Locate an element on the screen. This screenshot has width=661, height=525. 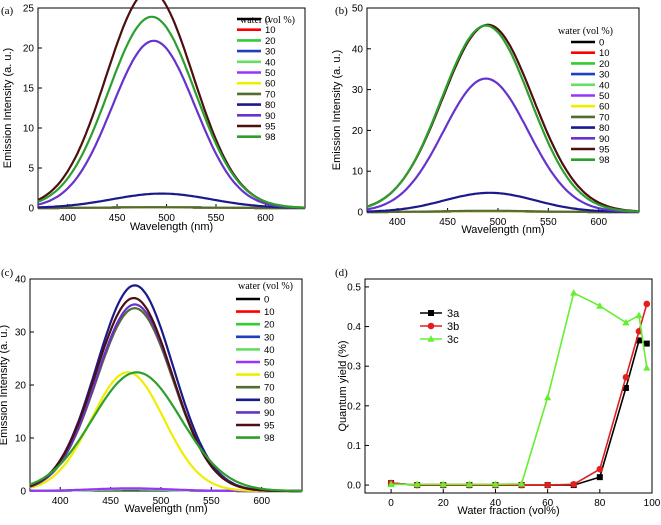
panel-a-legend-title: water (vol %) is located at coordinates (267, 20).